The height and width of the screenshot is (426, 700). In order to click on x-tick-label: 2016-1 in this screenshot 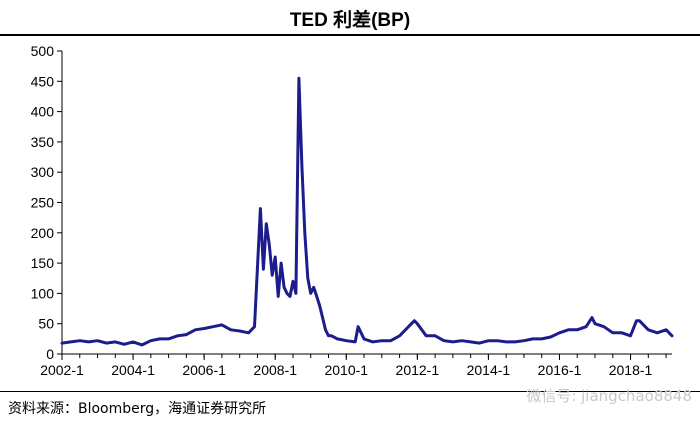, I will do `click(560, 370)`.